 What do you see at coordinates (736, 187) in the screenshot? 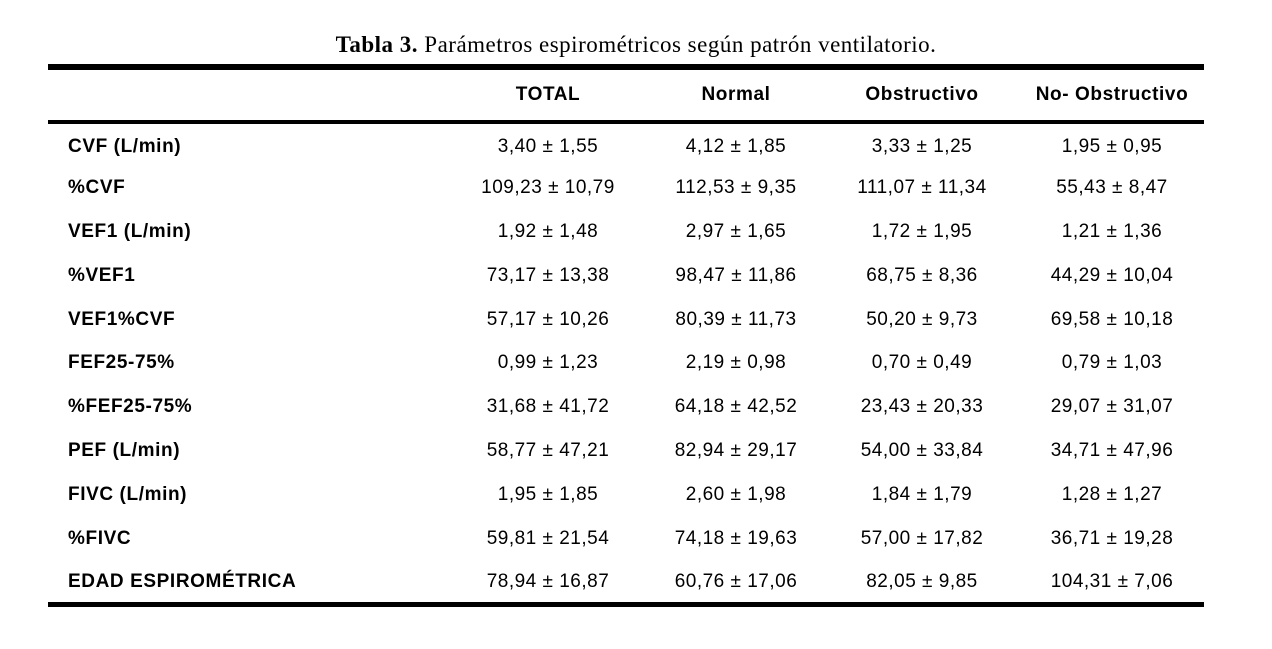
I see `normal-cell: 112,53 ± 9,35` at bounding box center [736, 187].